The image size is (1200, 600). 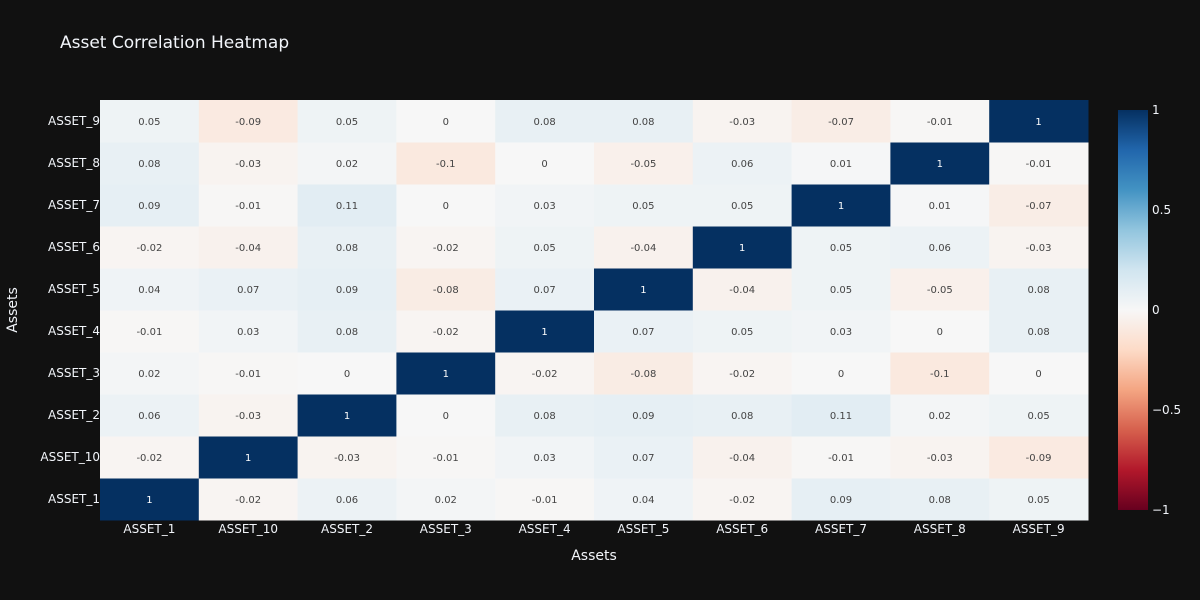 I want to click on cell-value-label: 0.01, so click(x=841, y=164).